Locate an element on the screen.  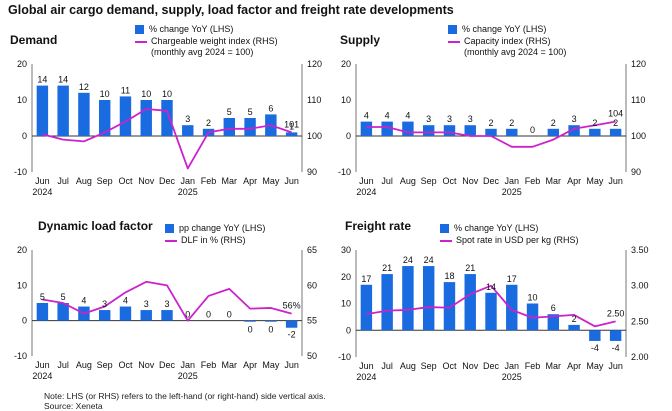
left-tick-label: 10 is located at coordinates (346, 100).